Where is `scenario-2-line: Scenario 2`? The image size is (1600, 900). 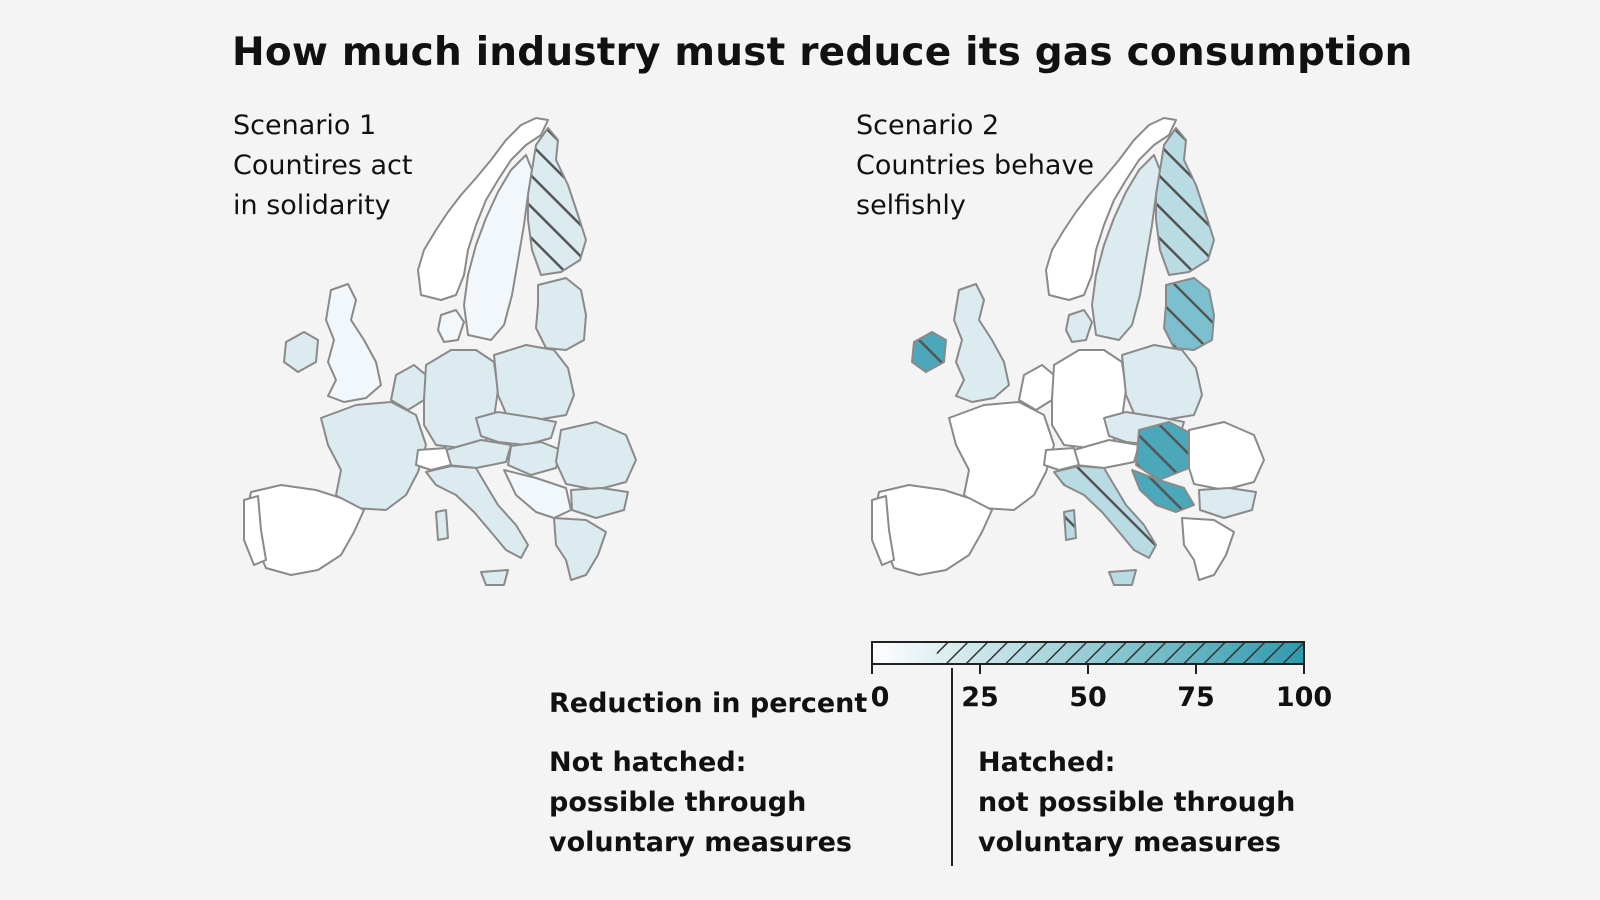 scenario-2-line: Scenario 2 is located at coordinates (928, 125).